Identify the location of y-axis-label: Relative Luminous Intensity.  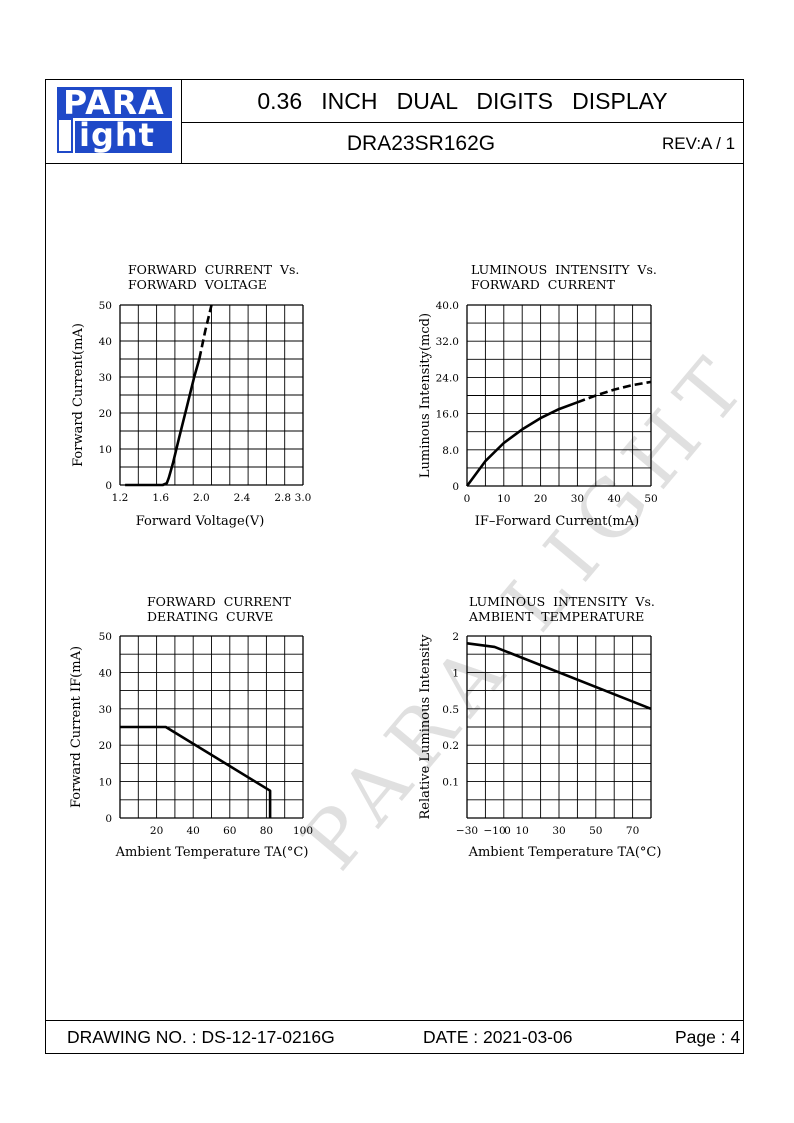
(425, 727).